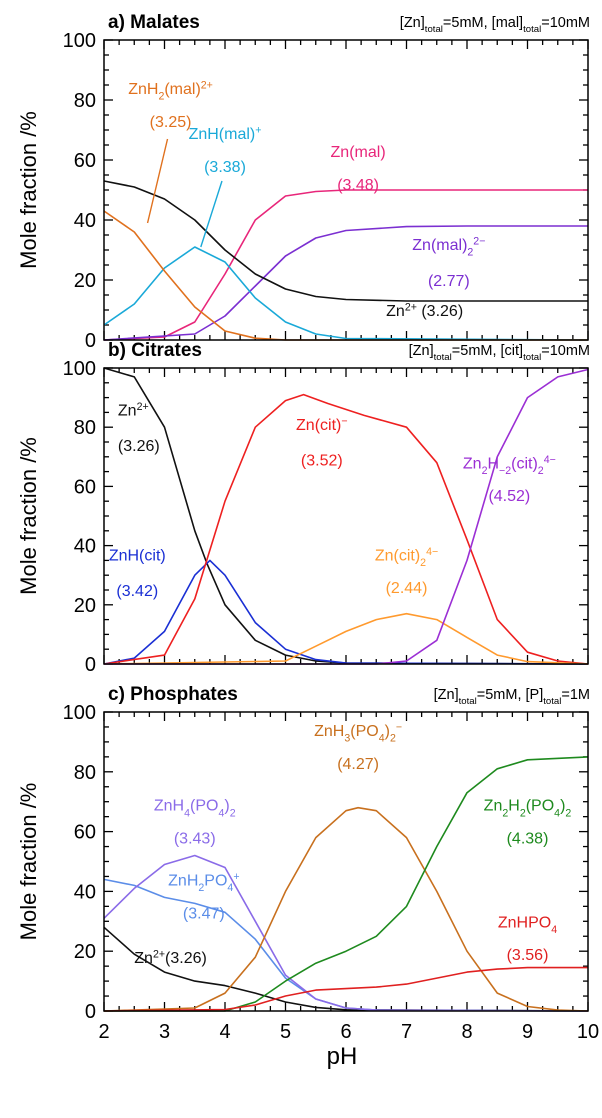 This screenshot has height=1118, width=602. What do you see at coordinates (407, 588) in the screenshot?
I see `series-value-label: (2.44)` at bounding box center [407, 588].